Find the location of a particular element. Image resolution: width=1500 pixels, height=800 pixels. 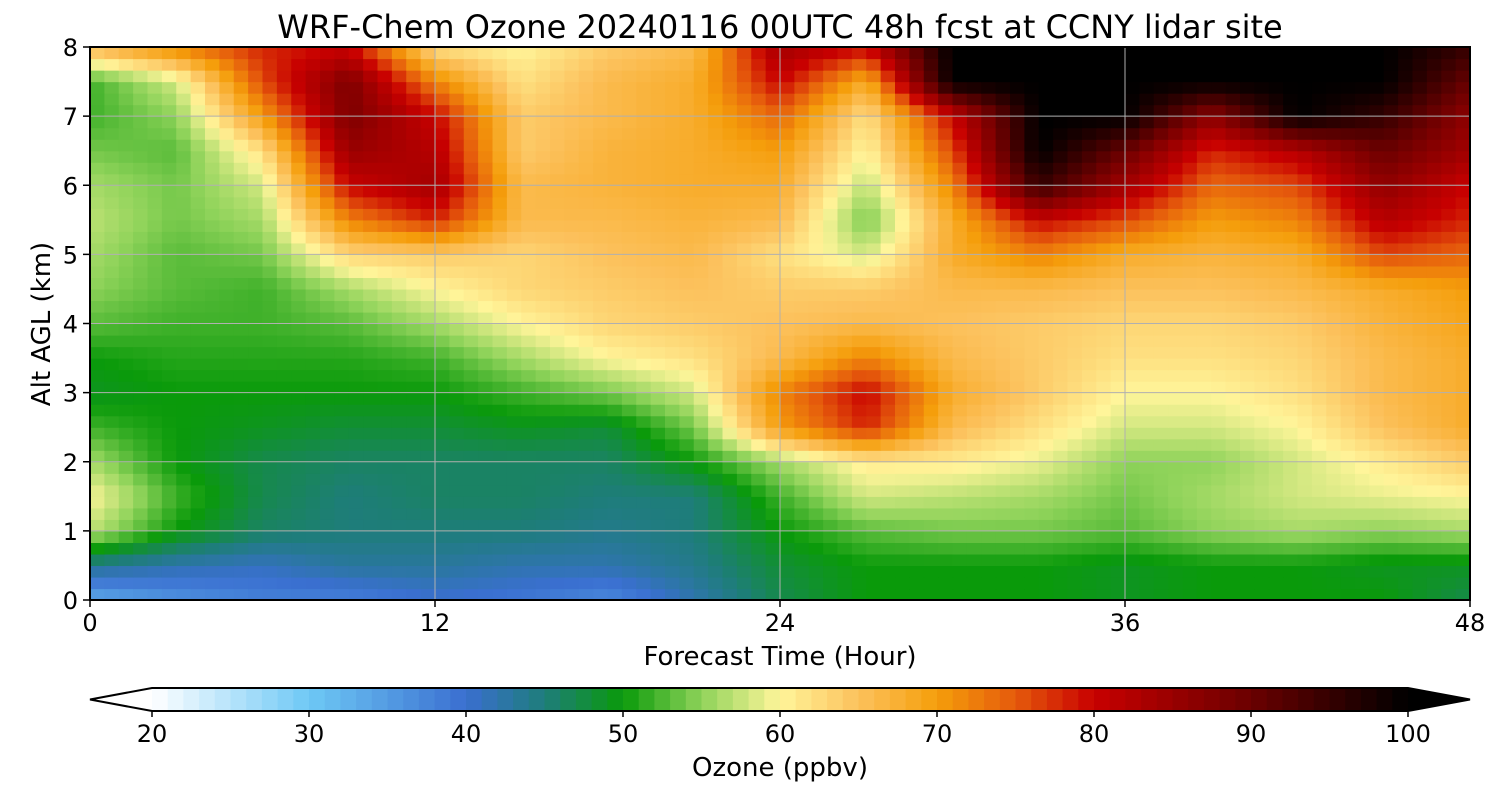

y-tick-label: 0 is located at coordinates (70, 601).